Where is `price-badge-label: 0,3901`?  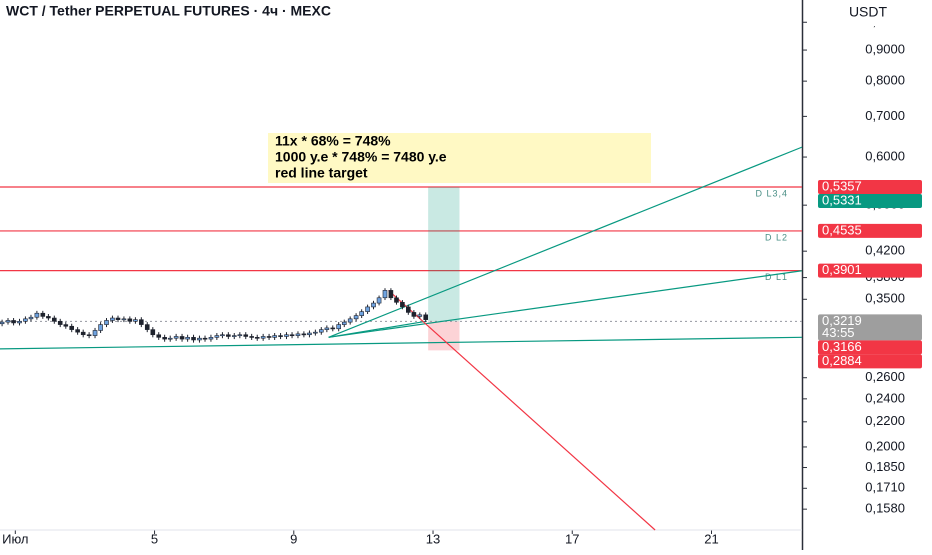
price-badge-label: 0,3901 is located at coordinates (842, 269).